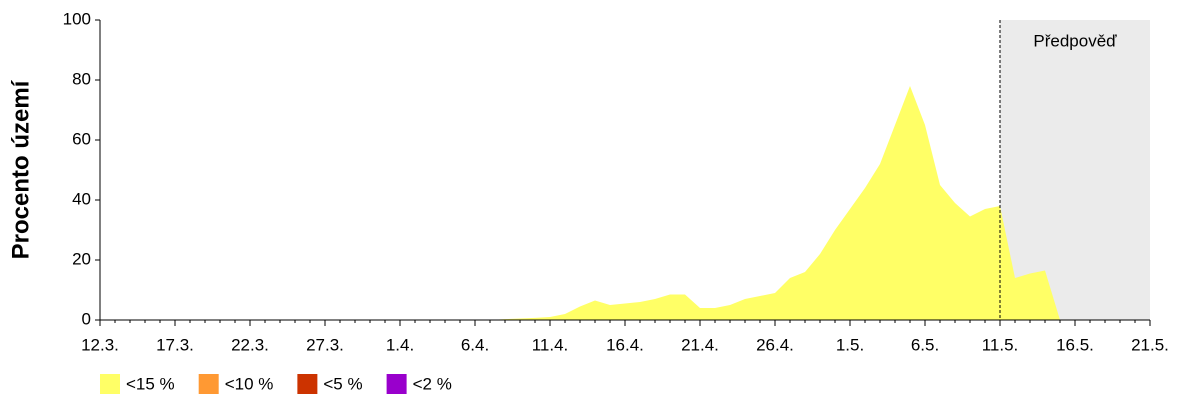  I want to click on x-tick-label: 11.5., so click(1000, 344).